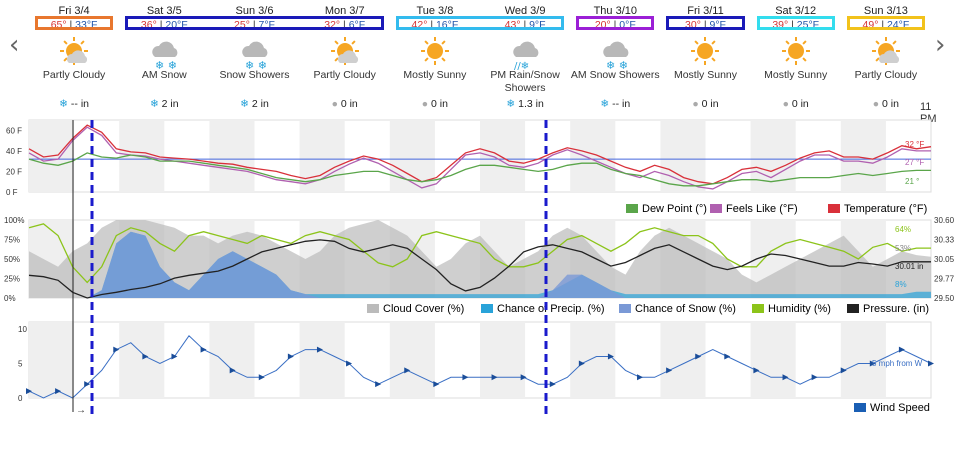  I want to click on next-arrow-button: ›, so click(940, 45).